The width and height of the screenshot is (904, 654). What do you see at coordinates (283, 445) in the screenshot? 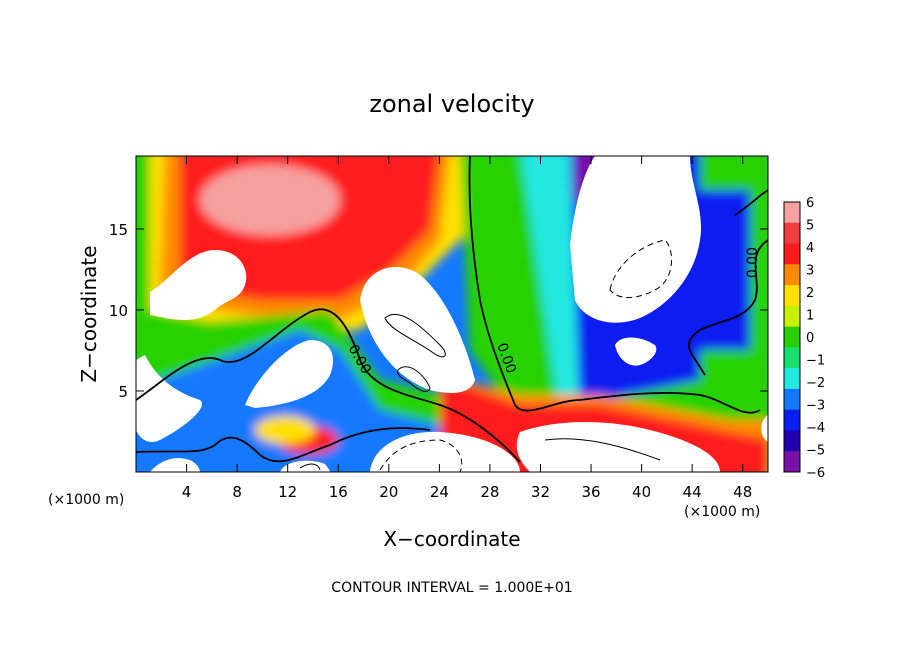
I see `contour-zero-lower` at bounding box center [283, 445].